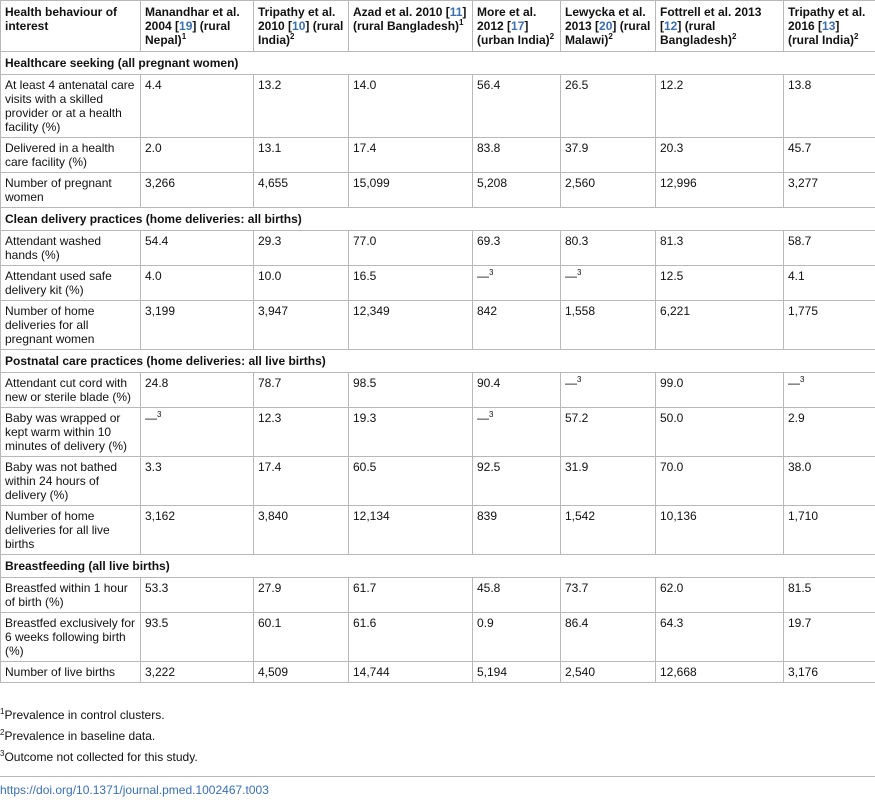  What do you see at coordinates (456, 12) in the screenshot?
I see `ref-link: 11` at bounding box center [456, 12].